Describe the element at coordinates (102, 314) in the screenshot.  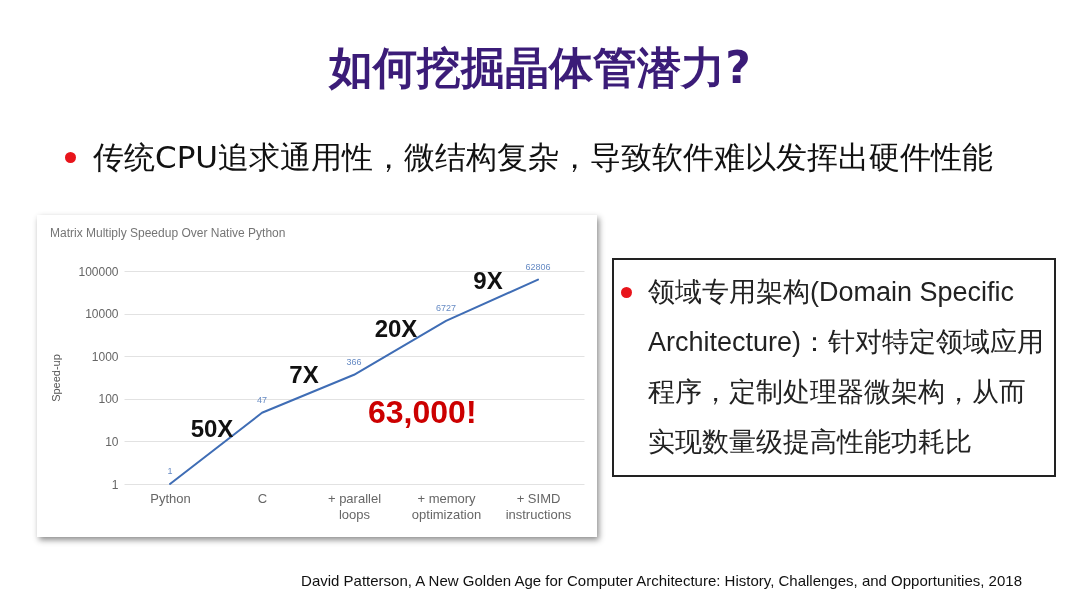
I see `y-tick-label: 10000` at that location.